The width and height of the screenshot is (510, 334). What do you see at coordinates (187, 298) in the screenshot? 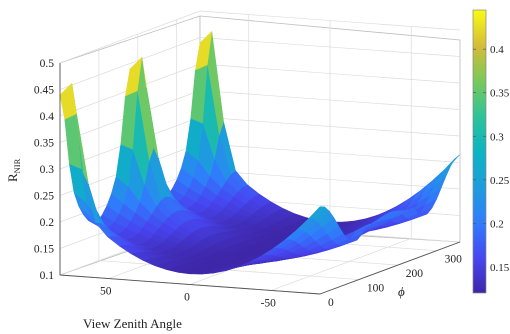
I see `x-tick-label: 0` at bounding box center [187, 298].